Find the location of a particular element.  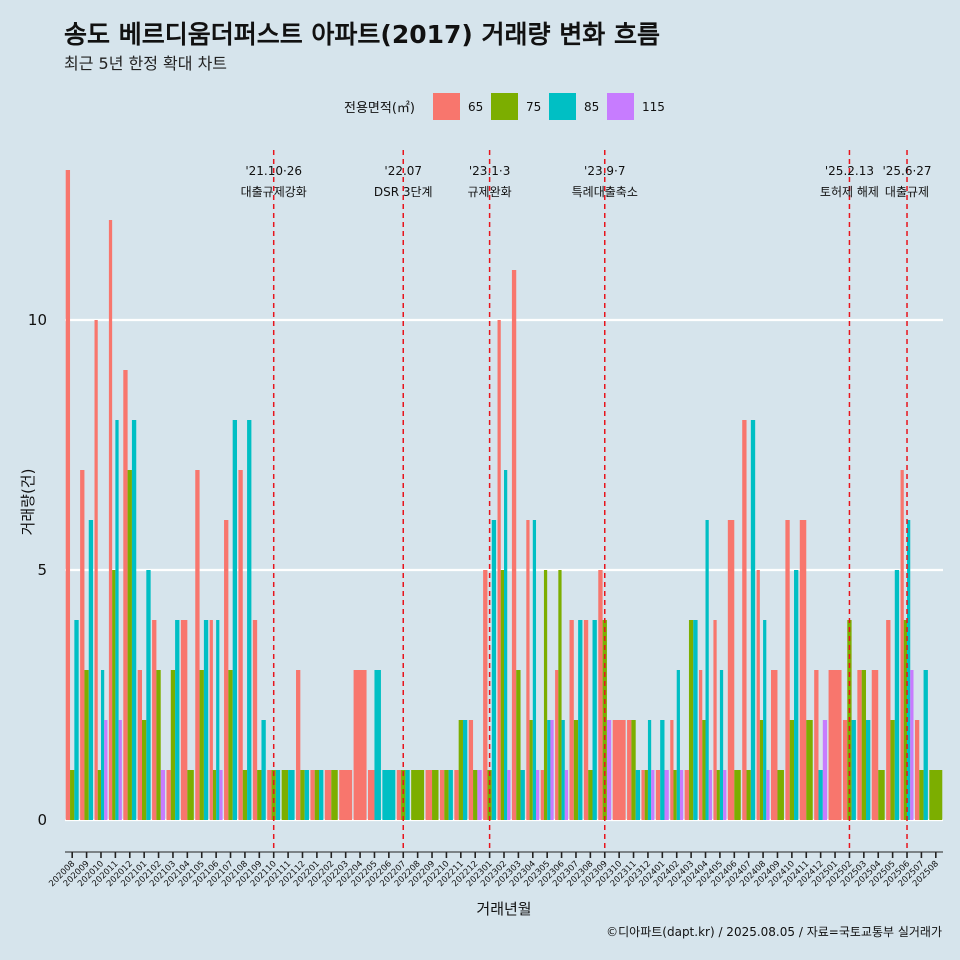

legend: 전용면적(㎡) 65 75 85 115 is located at coordinates (504, 106).